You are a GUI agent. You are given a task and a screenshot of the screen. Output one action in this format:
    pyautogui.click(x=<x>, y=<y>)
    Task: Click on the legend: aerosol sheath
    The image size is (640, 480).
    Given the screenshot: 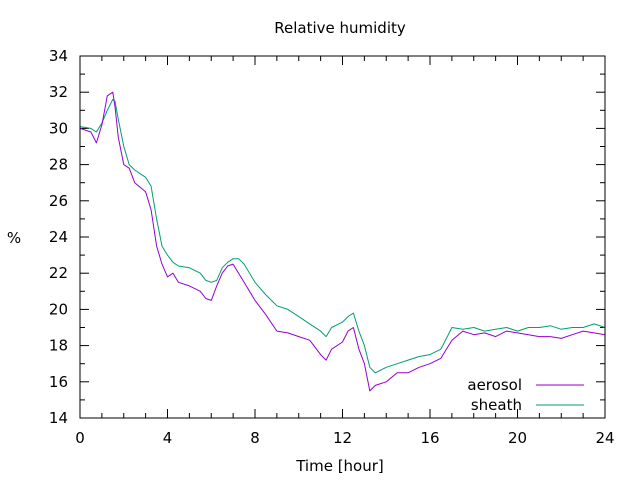 What is the action you would take?
    pyautogui.click(x=525, y=395)
    